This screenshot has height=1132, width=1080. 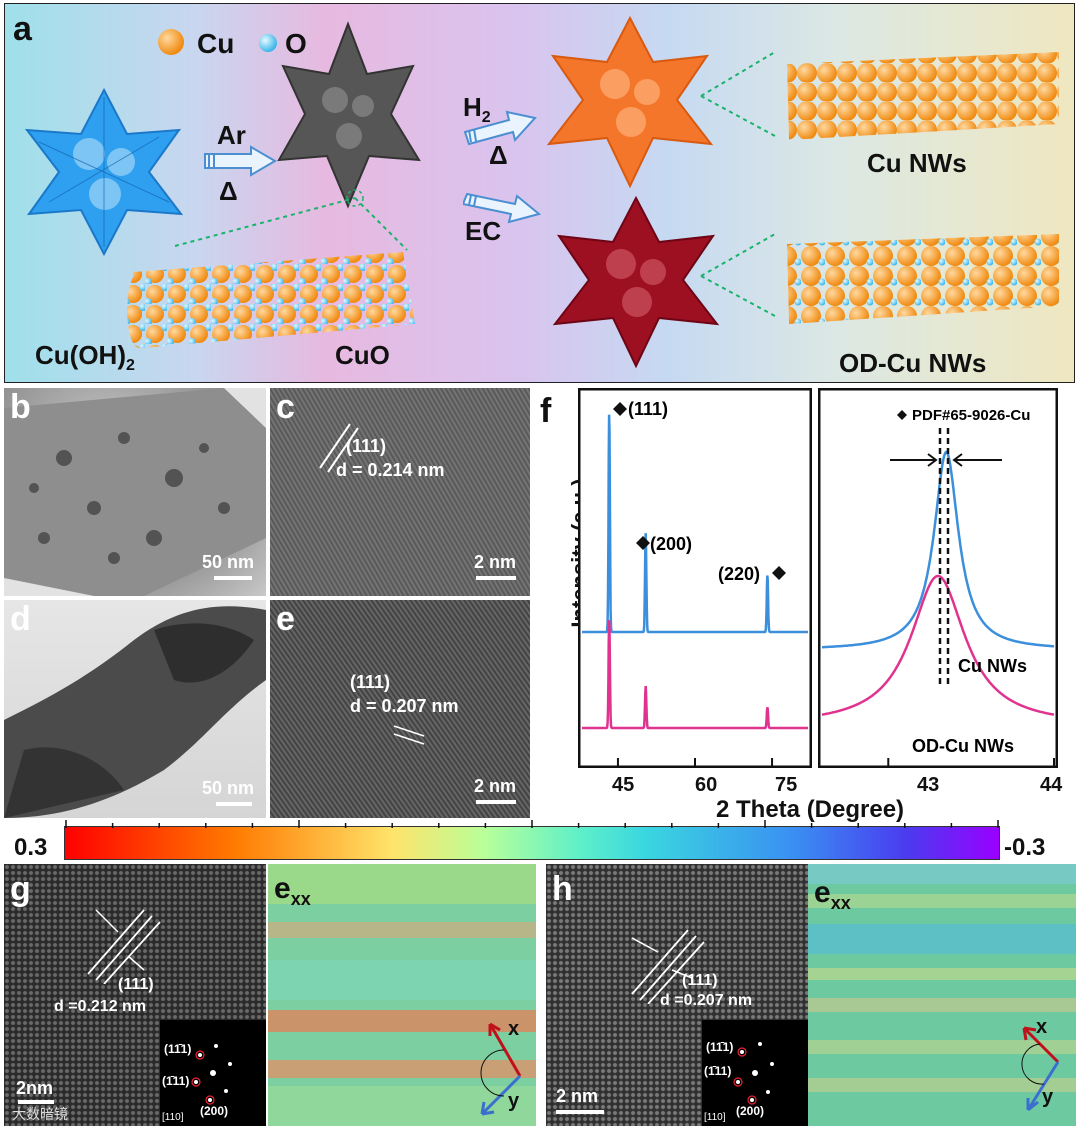 I want to click on fwhm-arrow-right-icon, so click(x=977, y=460).